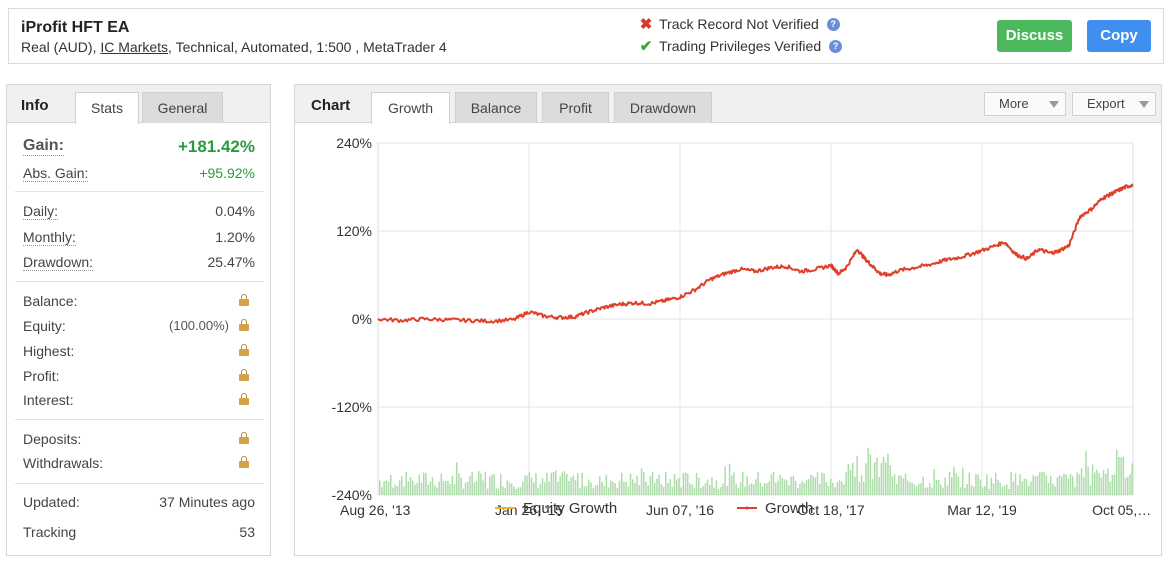 Image resolution: width=1169 pixels, height=567 pixels. What do you see at coordinates (1119, 36) in the screenshot?
I see `copy-button: Copy` at bounding box center [1119, 36].